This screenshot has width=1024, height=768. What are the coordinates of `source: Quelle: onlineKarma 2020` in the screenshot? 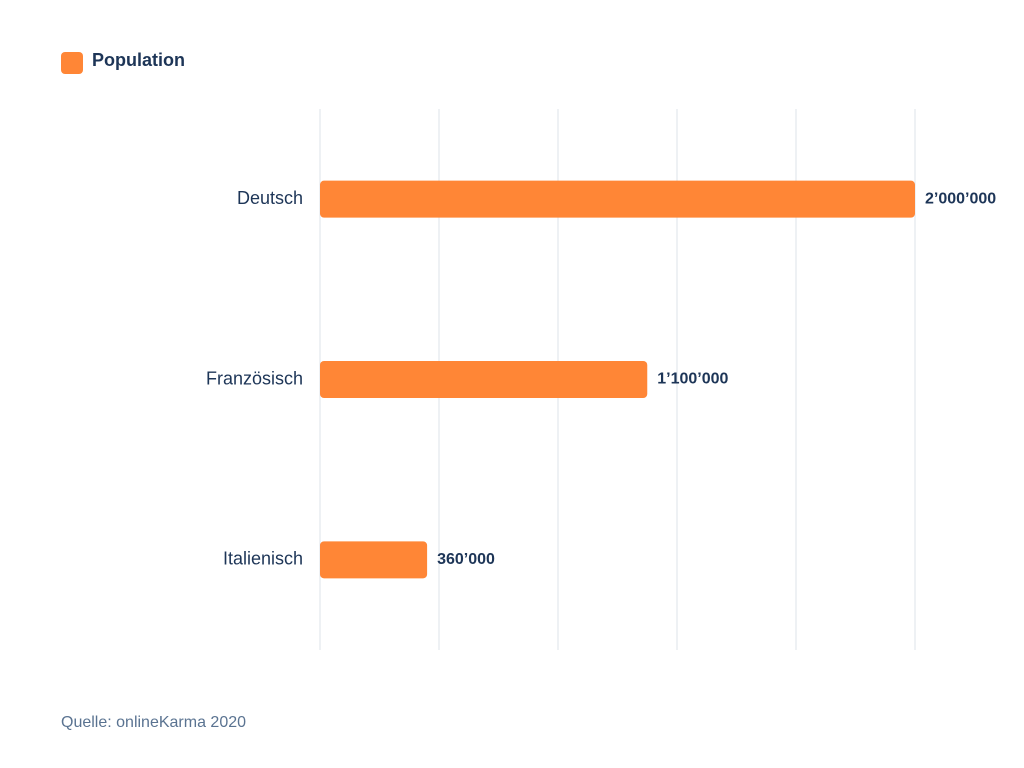 It's located at (153, 722).